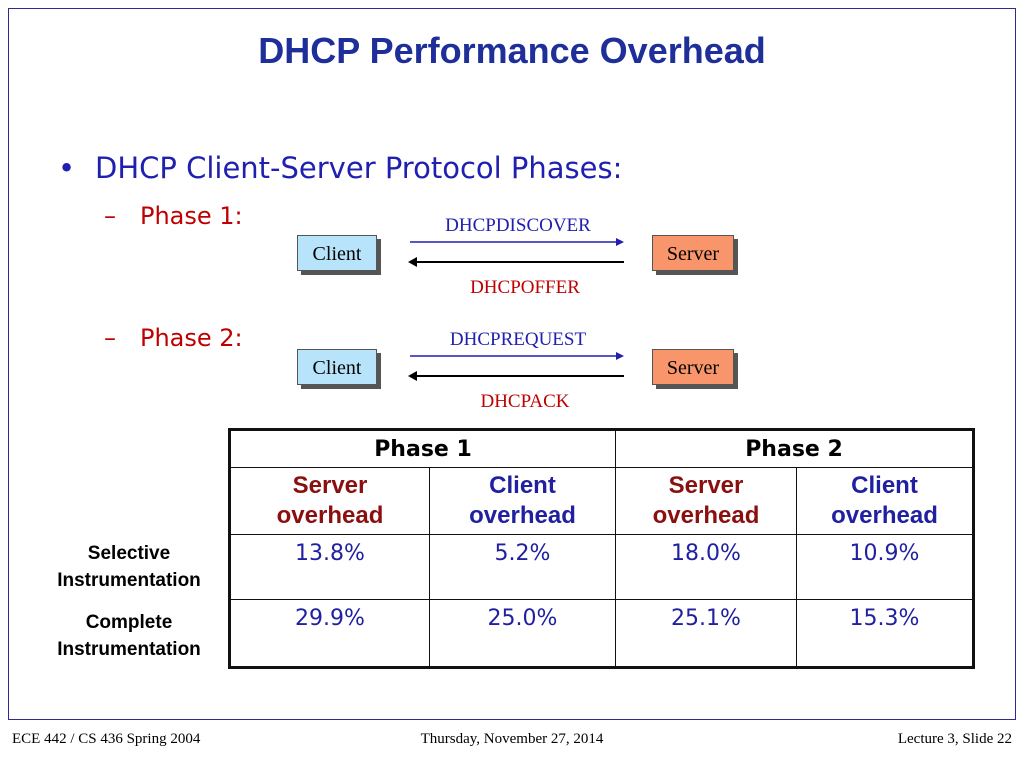 This screenshot has width=1024, height=768. Describe the element at coordinates (693, 367) in the screenshot. I see `phase2-server-box: Server` at that location.